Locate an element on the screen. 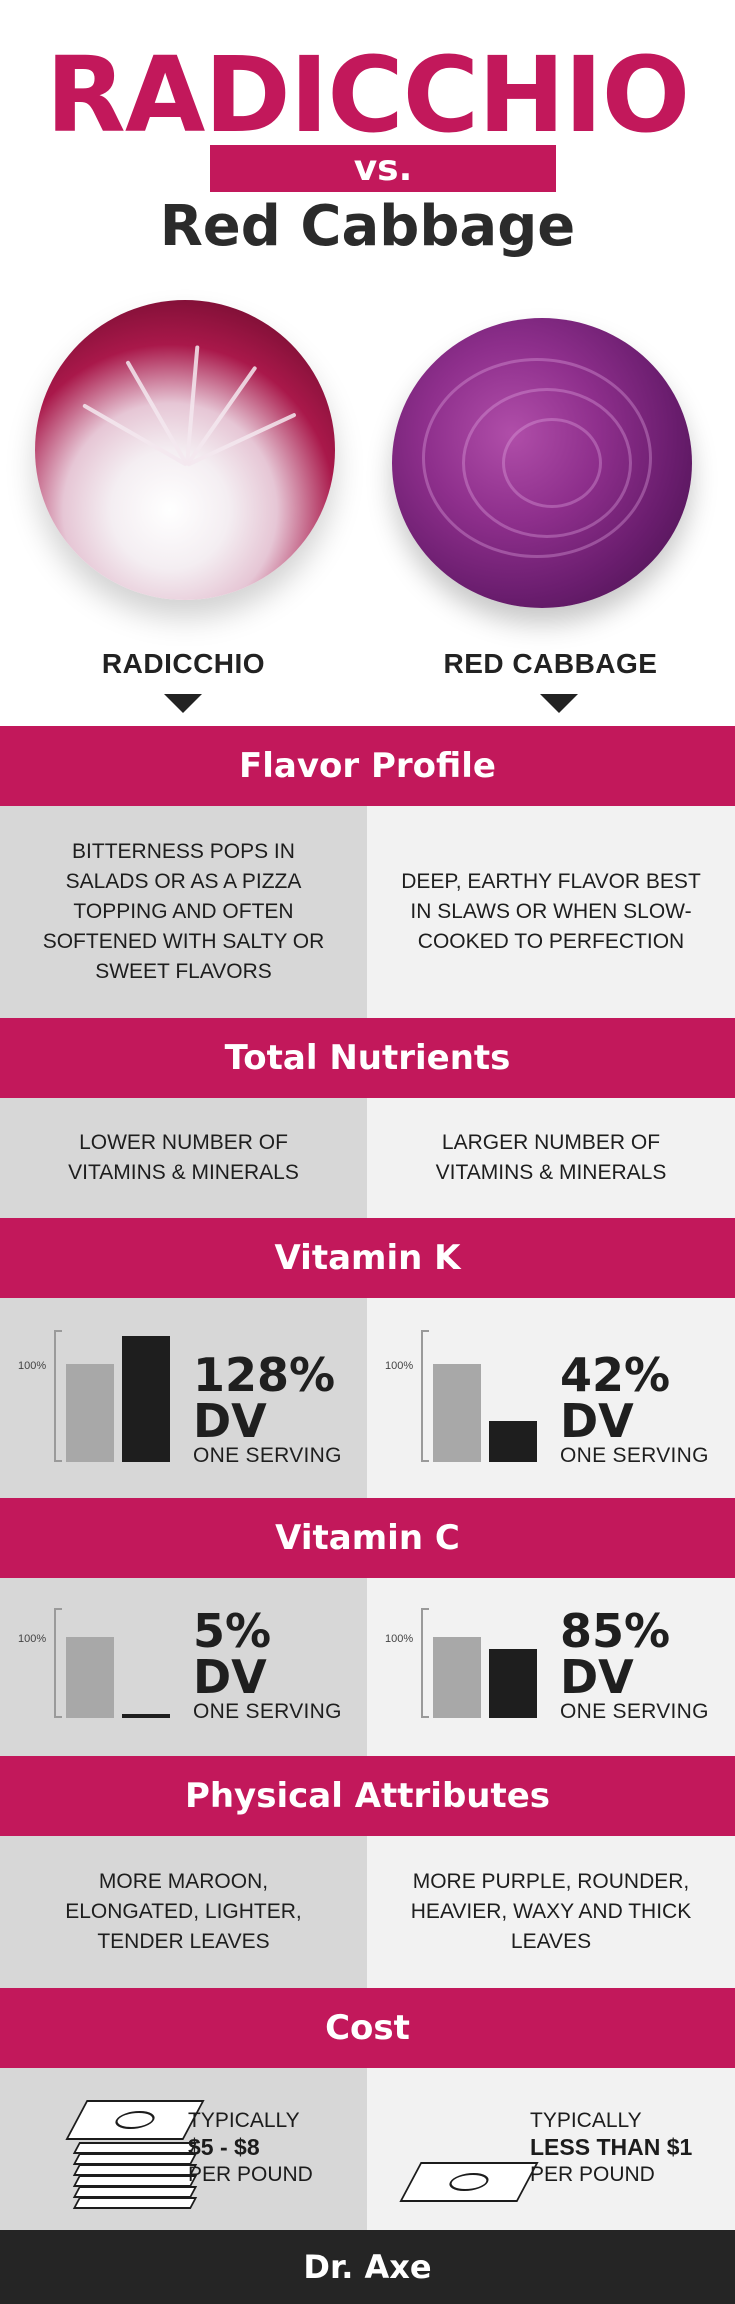  vitamin-c-red-cabbage-pct: 85% is located at coordinates (615, 1631).